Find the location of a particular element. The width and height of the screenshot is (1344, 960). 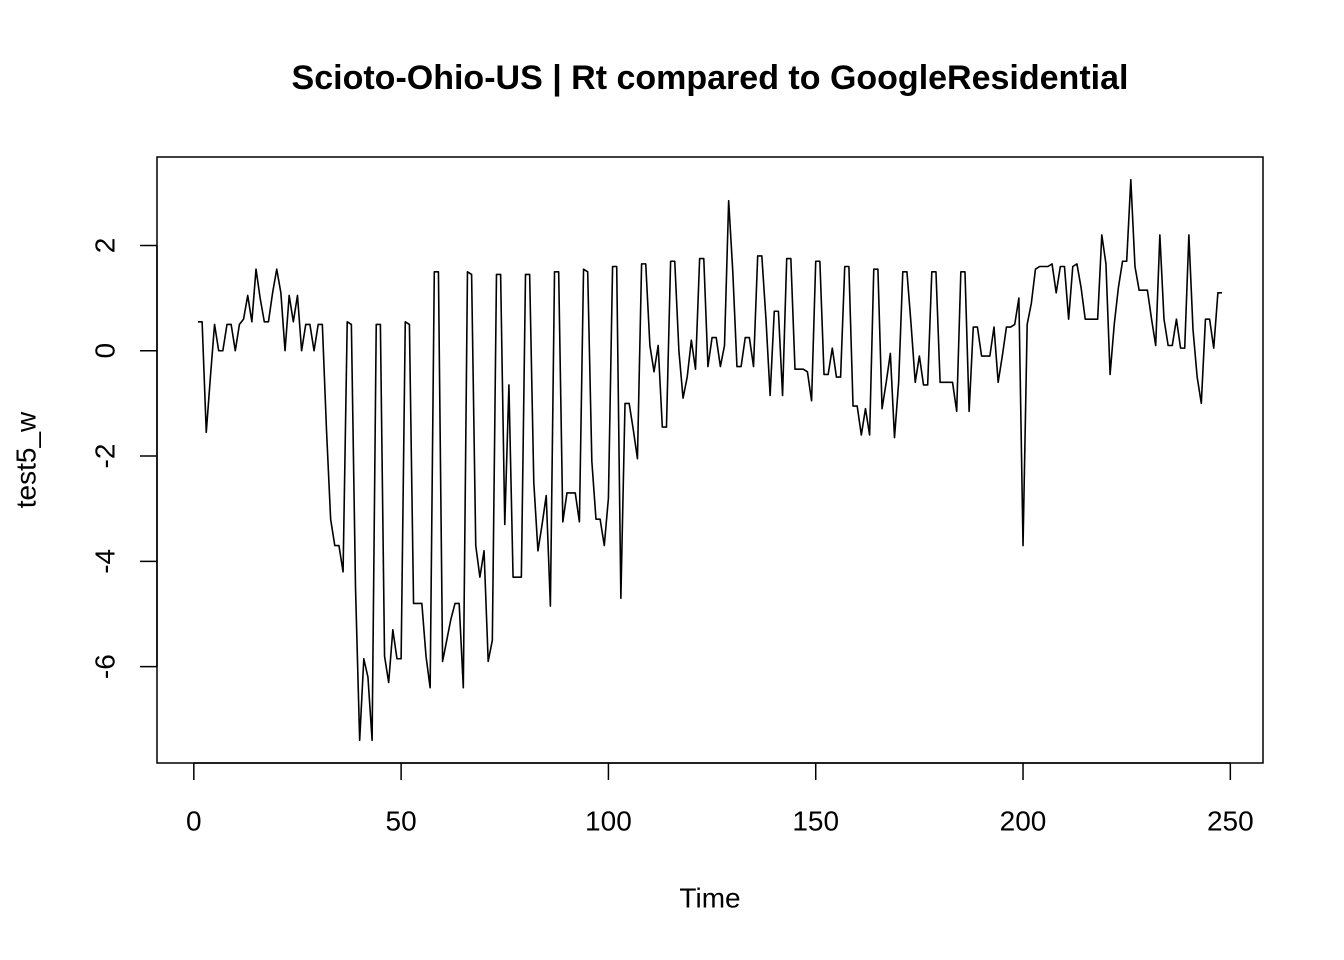

y-tick-label: -2 is located at coordinates (104, 456).